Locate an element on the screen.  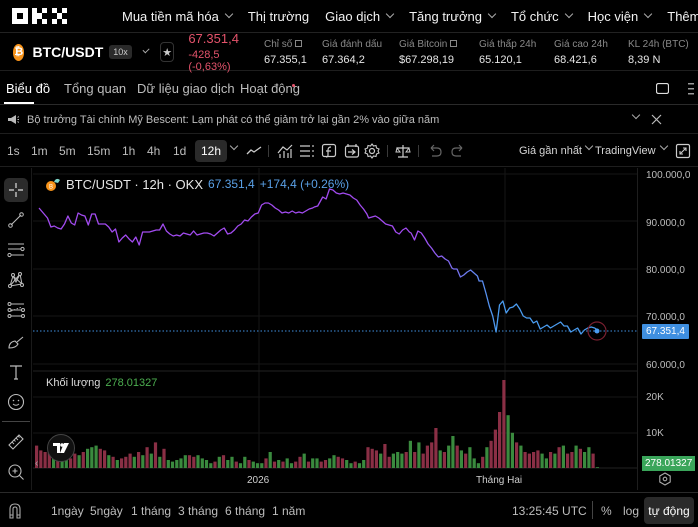
ticker-stat: KL 24h (BTC) 8,39 N is located at coordinates (663, 52).